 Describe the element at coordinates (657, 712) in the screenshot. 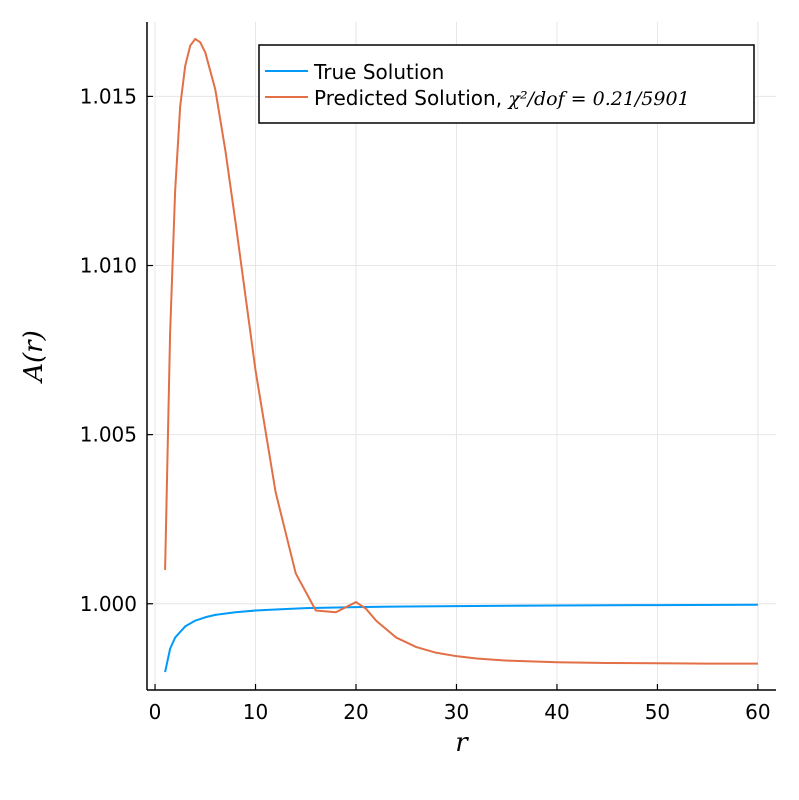

I see `x-tick-label-5: 50` at that location.